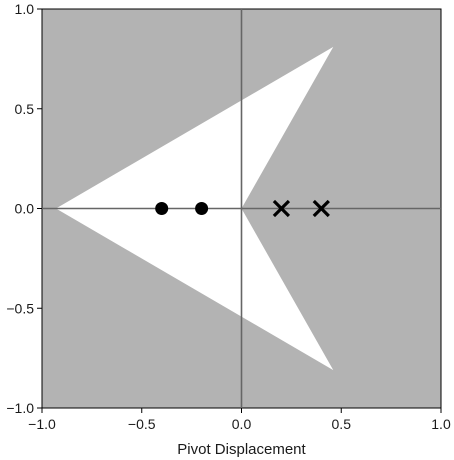 The image size is (454, 460). What do you see at coordinates (441, 424) in the screenshot?
I see `x-tick-label: 1.0` at bounding box center [441, 424].